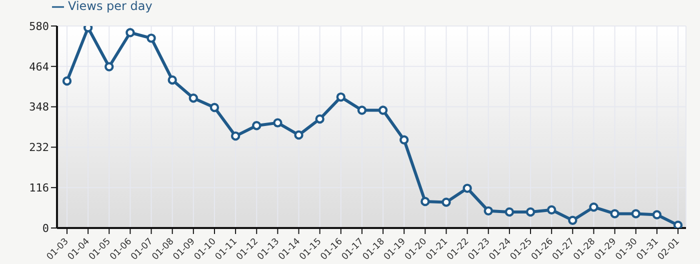  Describe the element at coordinates (110, 6) in the screenshot. I see `legend-label: Views per day` at that location.